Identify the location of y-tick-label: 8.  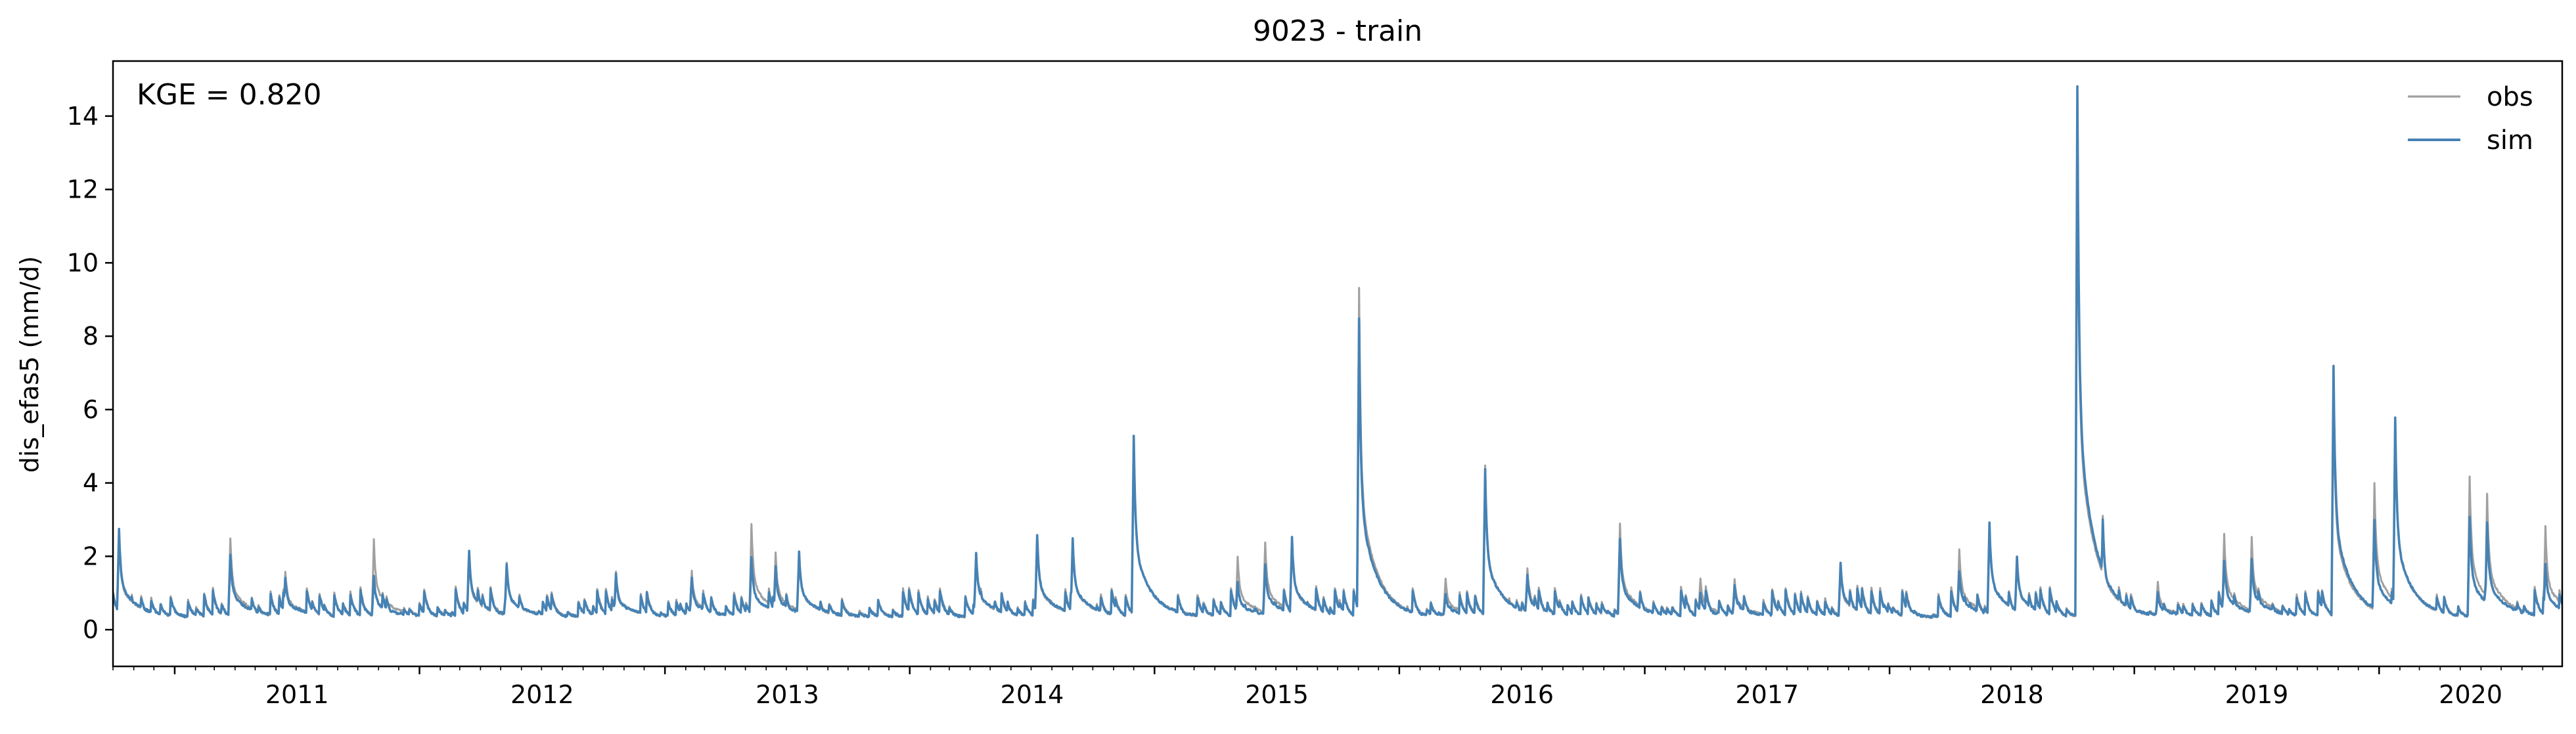
(91, 336).